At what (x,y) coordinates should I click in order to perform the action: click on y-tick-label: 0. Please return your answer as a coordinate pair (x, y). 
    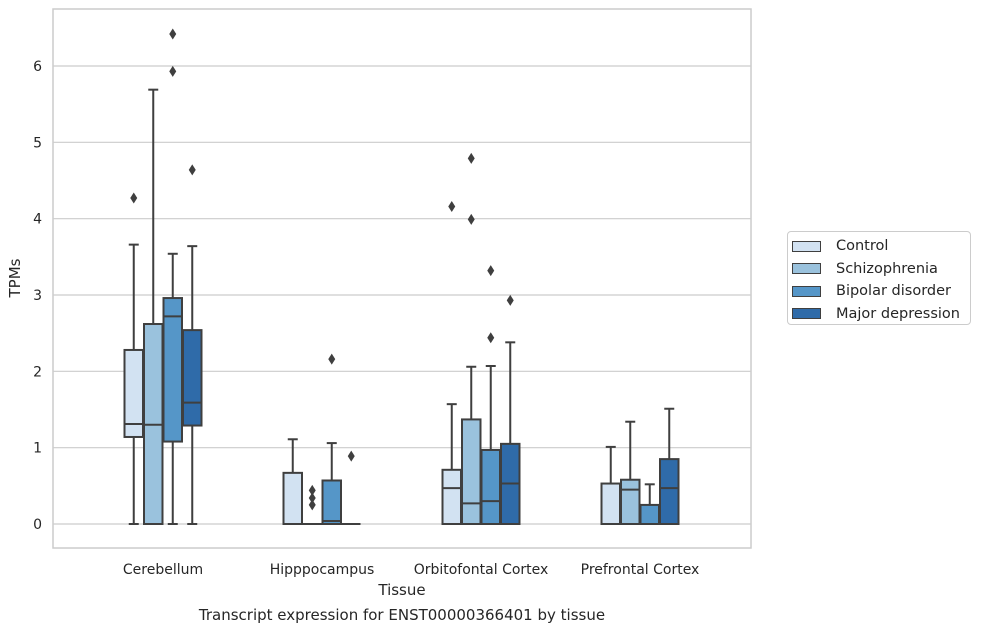
    Looking at the image, I should click on (37, 525).